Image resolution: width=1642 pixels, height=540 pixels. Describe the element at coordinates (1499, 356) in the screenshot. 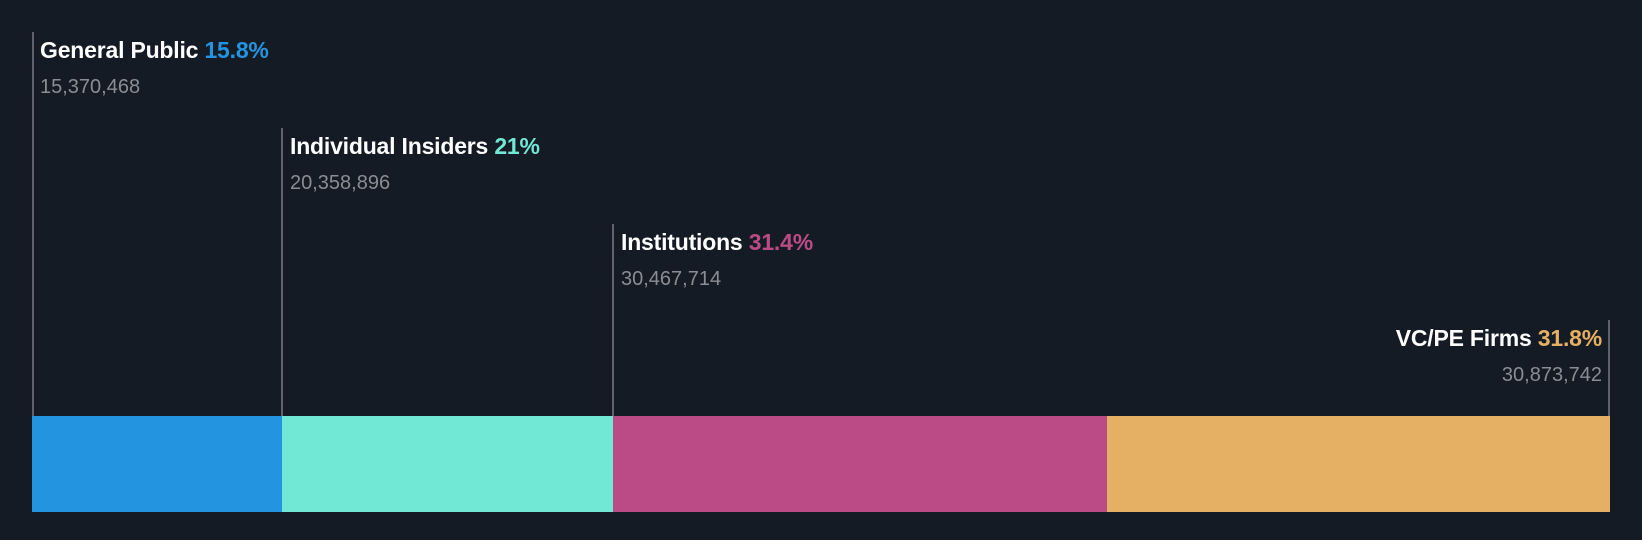

I see `label-vc-pe-firms: VC/PE Firms 31.8% 30,873,742` at that location.